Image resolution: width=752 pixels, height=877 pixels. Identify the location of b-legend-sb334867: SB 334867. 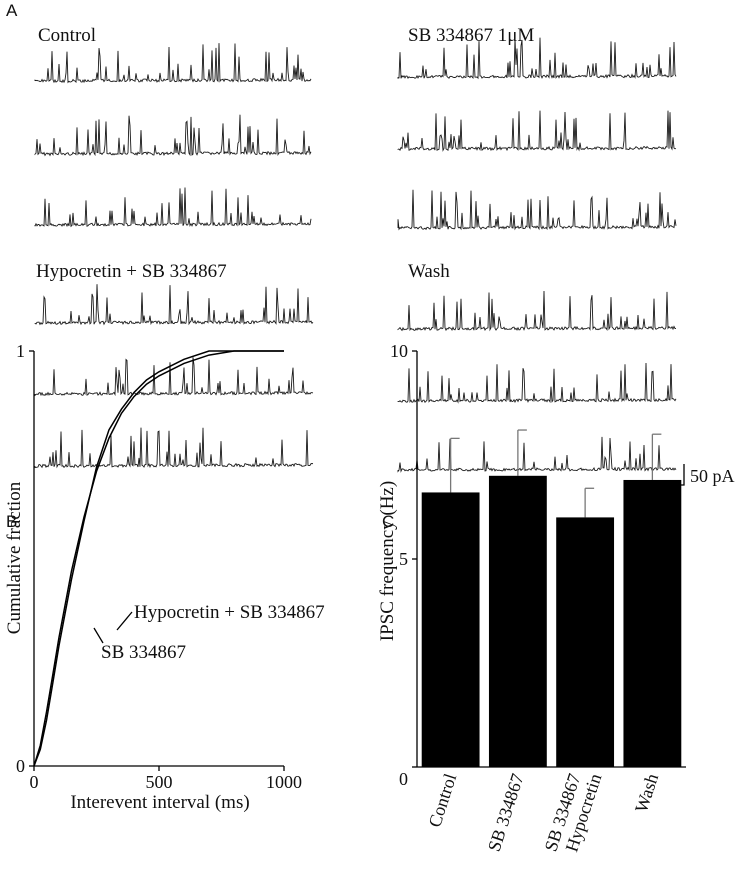
(143, 652).